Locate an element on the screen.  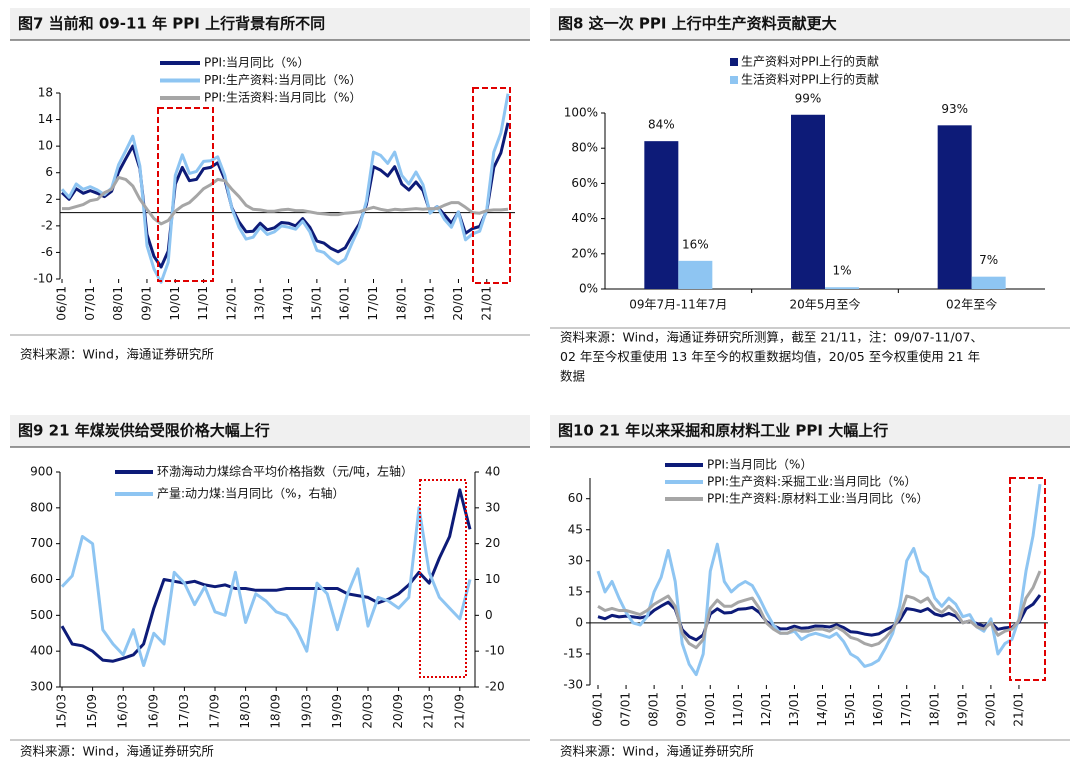
y-tick-label: -15 is located at coordinates (573, 653).